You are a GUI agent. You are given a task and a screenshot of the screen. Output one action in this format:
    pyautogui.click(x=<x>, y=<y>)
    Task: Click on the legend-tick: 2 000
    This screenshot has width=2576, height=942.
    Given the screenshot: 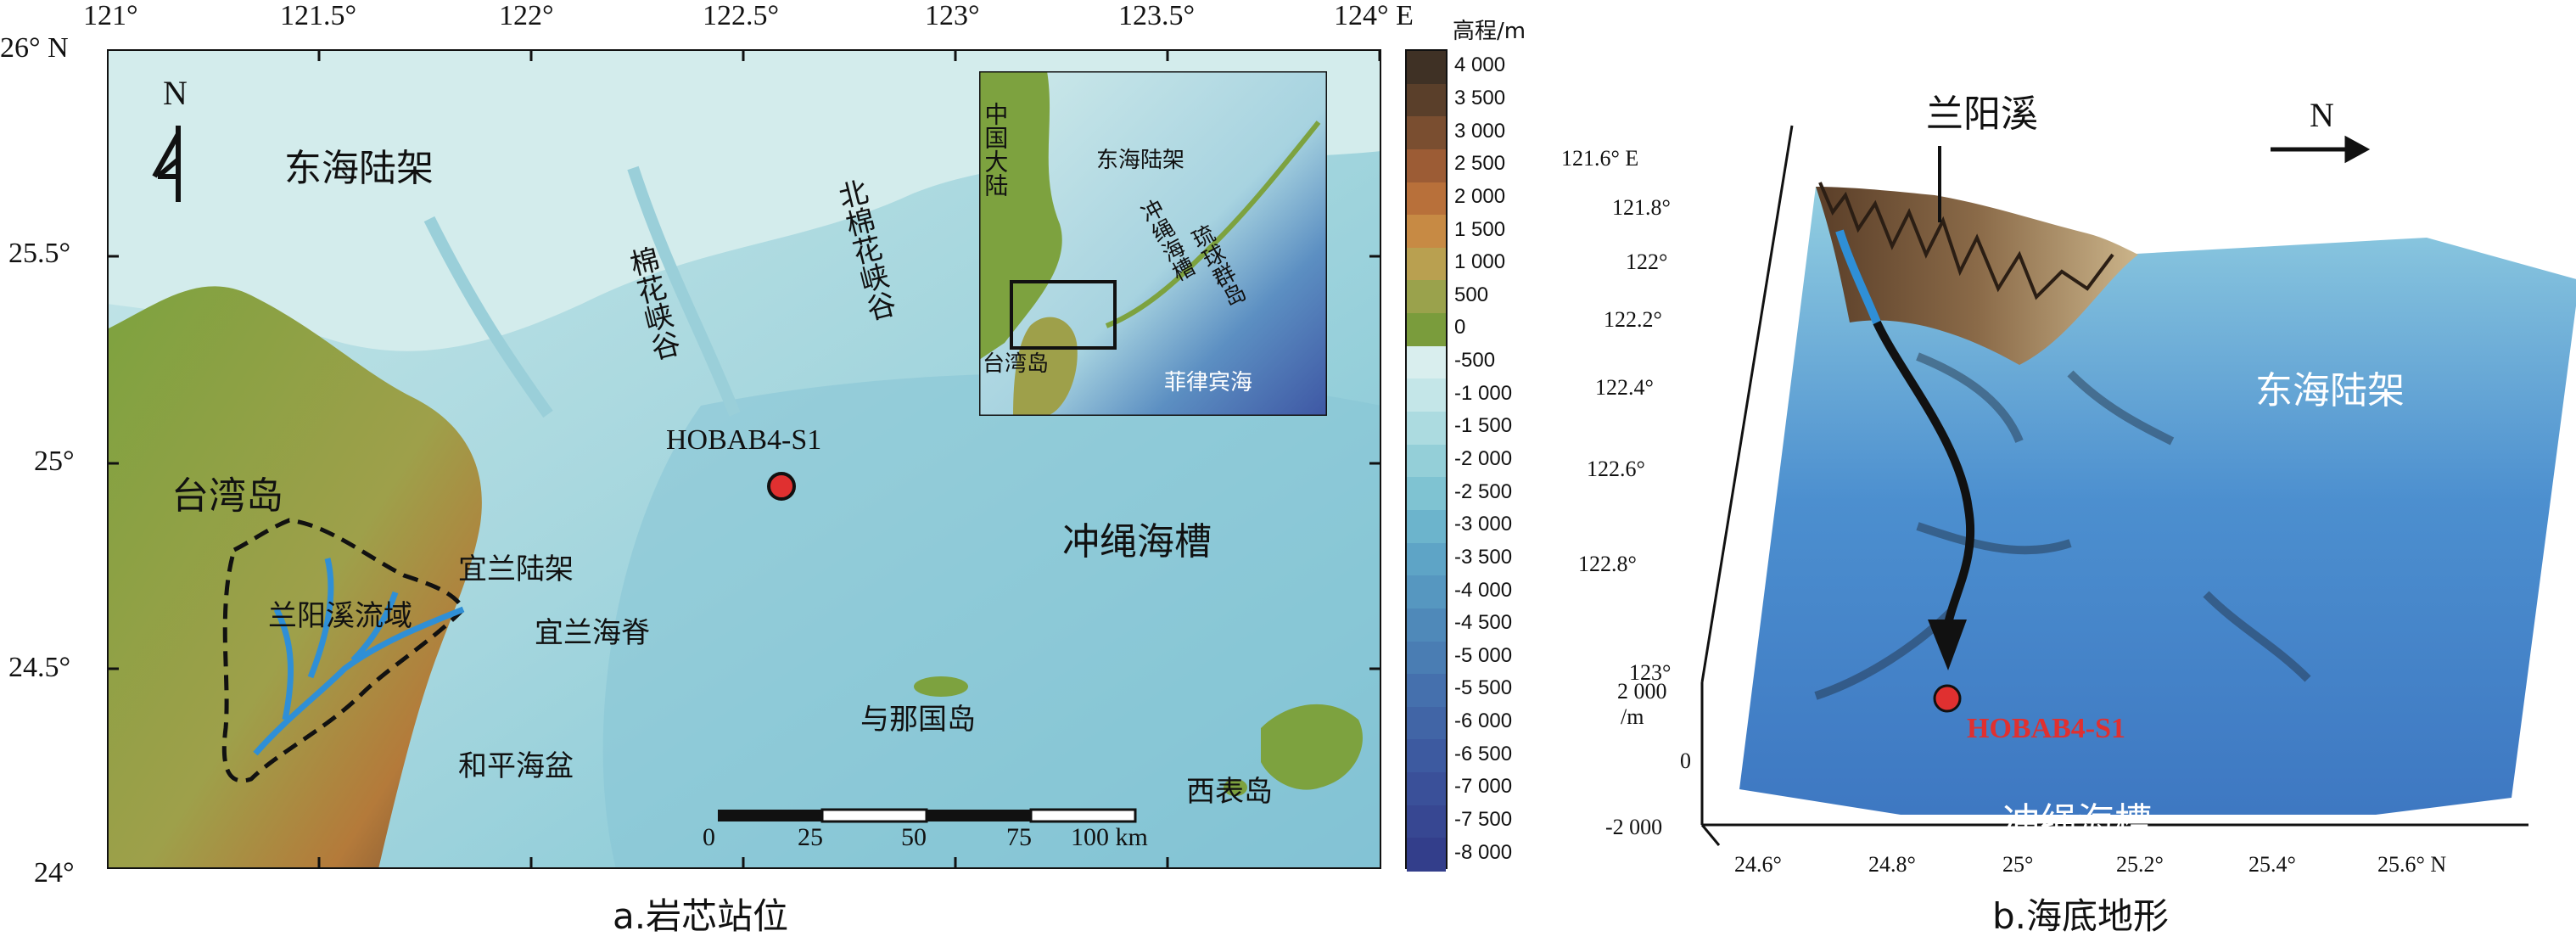 What is the action you would take?
    pyautogui.click(x=1480, y=196)
    